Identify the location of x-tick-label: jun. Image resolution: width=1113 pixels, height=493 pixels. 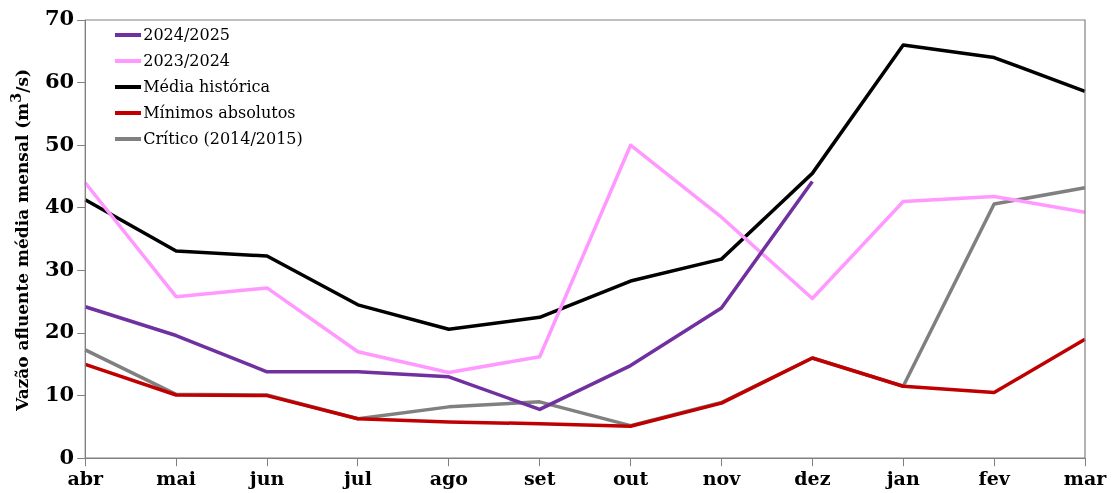
(266, 477).